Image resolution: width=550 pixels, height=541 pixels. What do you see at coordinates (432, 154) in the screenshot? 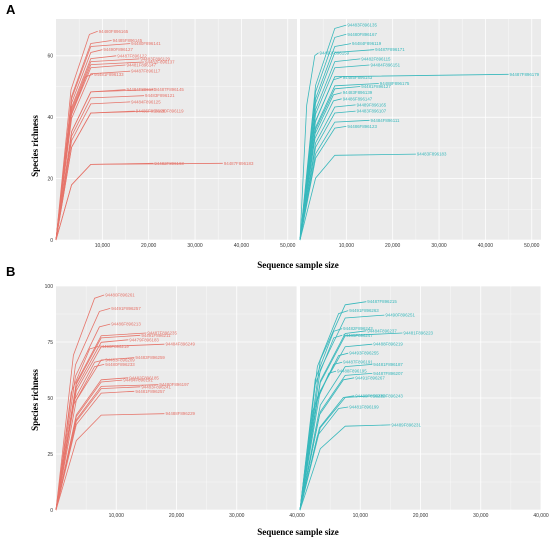
I see `series-label: 94483F896183` at bounding box center [432, 154].